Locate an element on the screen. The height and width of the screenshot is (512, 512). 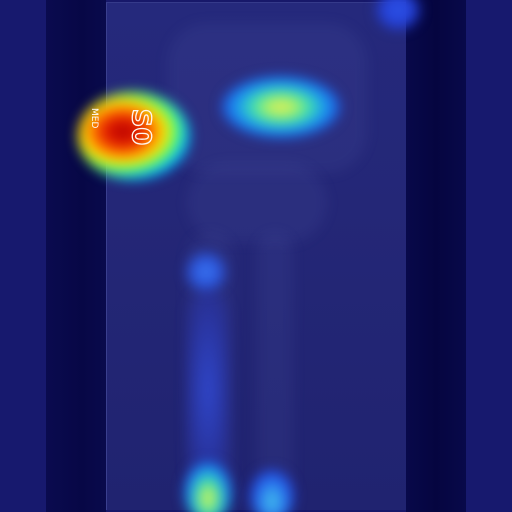
right-padding is located at coordinates (489, 256).